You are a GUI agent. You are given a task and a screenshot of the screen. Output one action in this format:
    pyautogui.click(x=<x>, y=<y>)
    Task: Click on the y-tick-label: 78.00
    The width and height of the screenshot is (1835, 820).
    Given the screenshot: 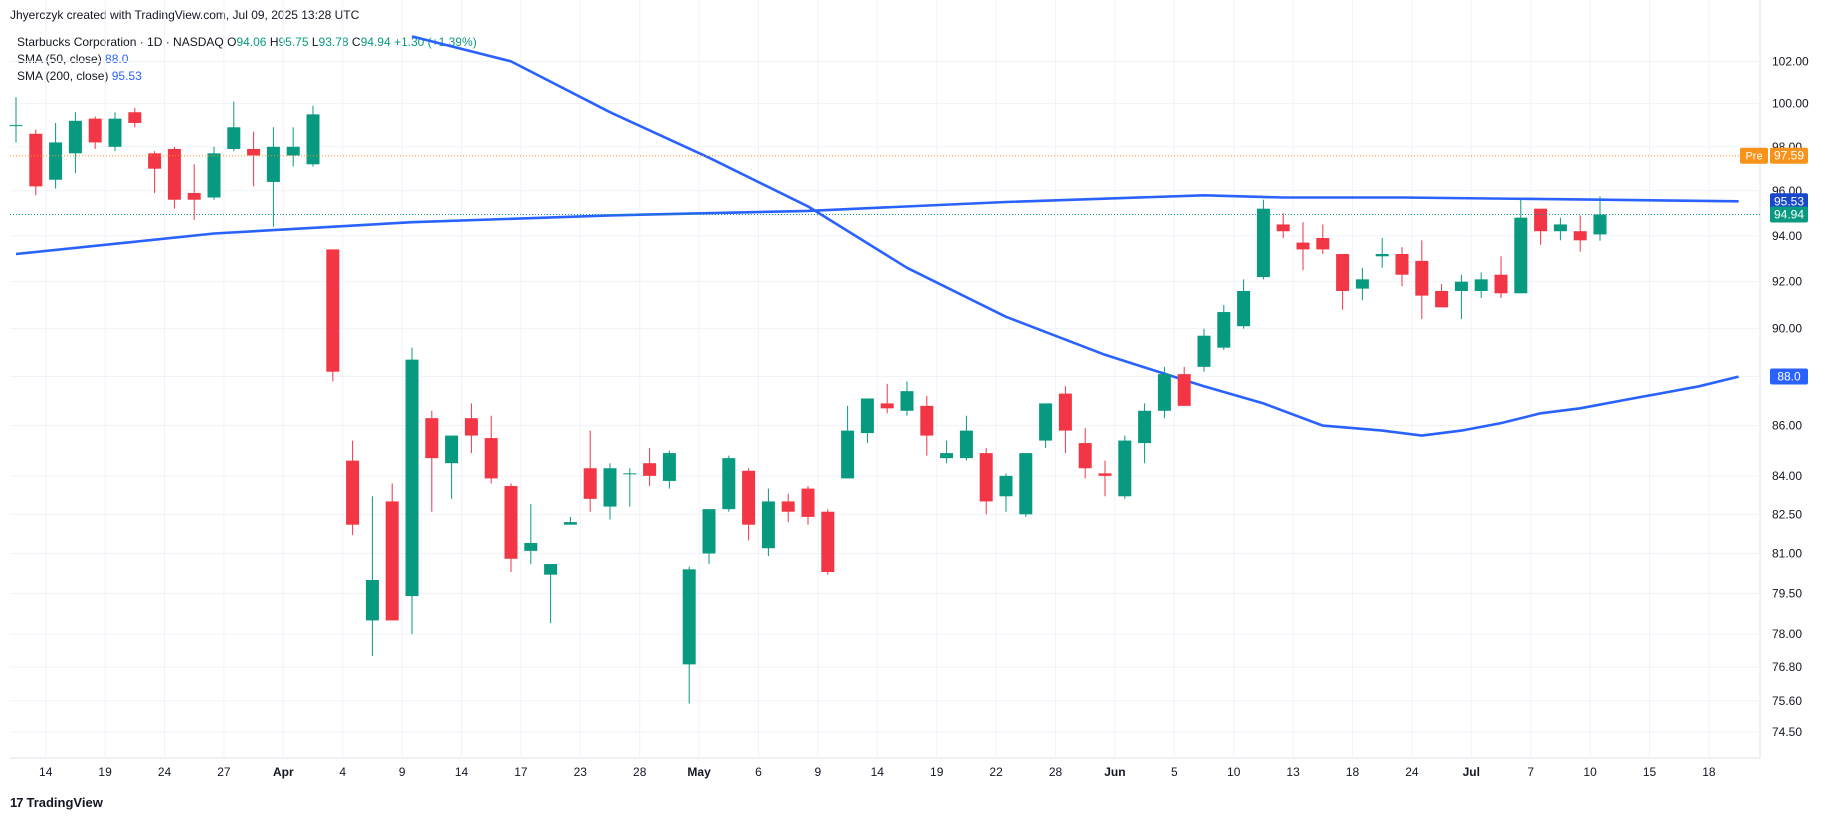 What is the action you would take?
    pyautogui.click(x=1787, y=634)
    